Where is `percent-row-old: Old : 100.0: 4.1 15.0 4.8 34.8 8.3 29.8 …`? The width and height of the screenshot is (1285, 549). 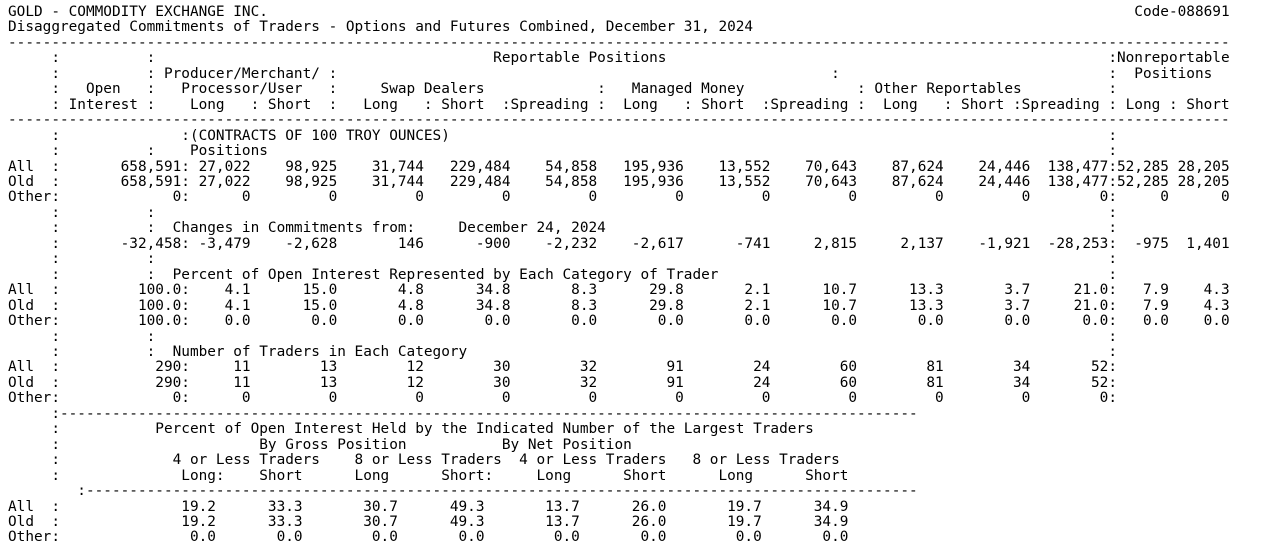 percent-row-old: Old : 100.0: 4.1 15.0 4.8 34.8 8.3 29.8 … is located at coordinates (619, 305).